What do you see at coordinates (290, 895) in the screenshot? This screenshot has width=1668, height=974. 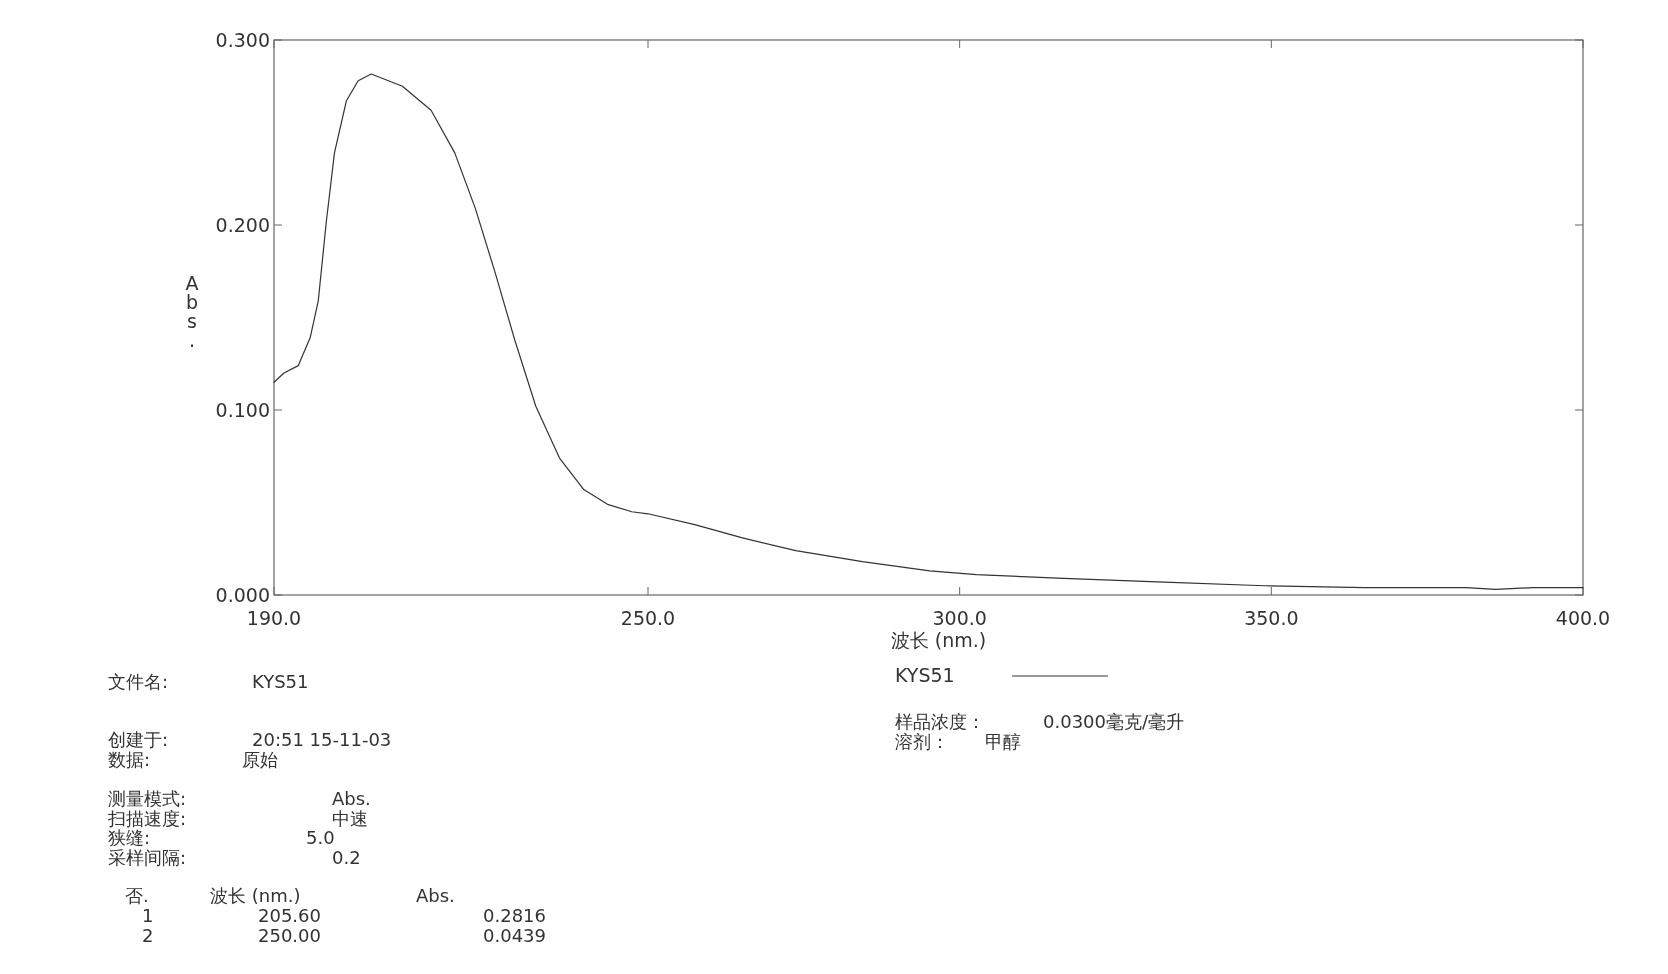 I see `text: 否. 波长 (nm.) Abs.` at bounding box center [290, 895].